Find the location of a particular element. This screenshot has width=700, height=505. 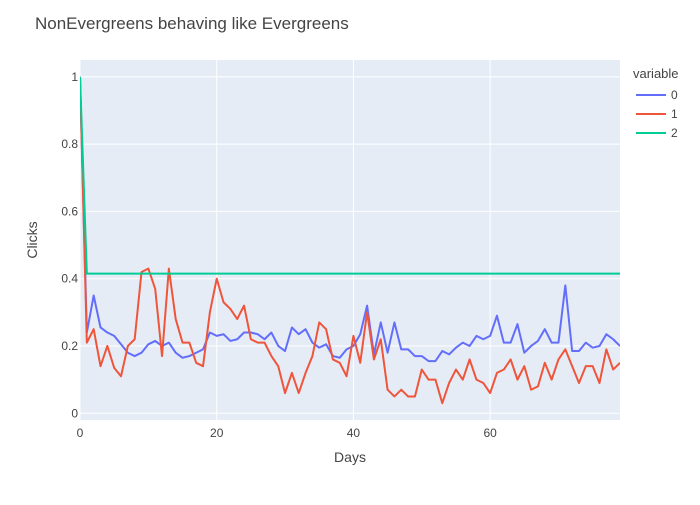

y-tick-label: 0.6 is located at coordinates (69, 211).